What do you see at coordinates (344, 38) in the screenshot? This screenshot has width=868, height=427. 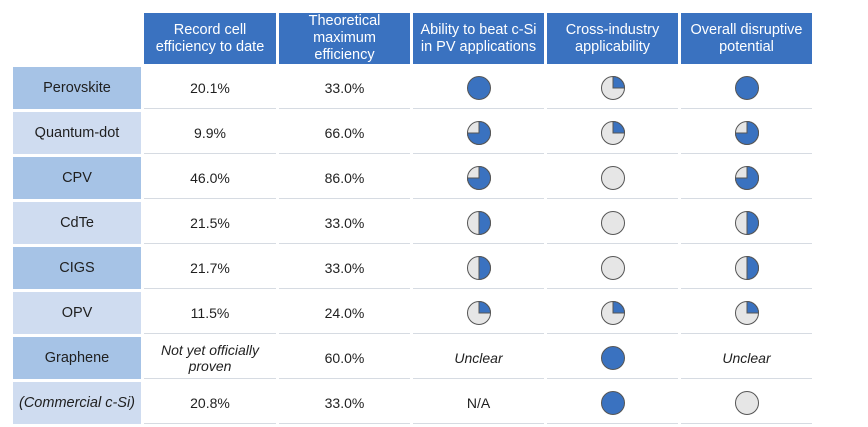 I see `header-theoretical-efficiency: Theoretical maximum efficiency` at bounding box center [344, 38].